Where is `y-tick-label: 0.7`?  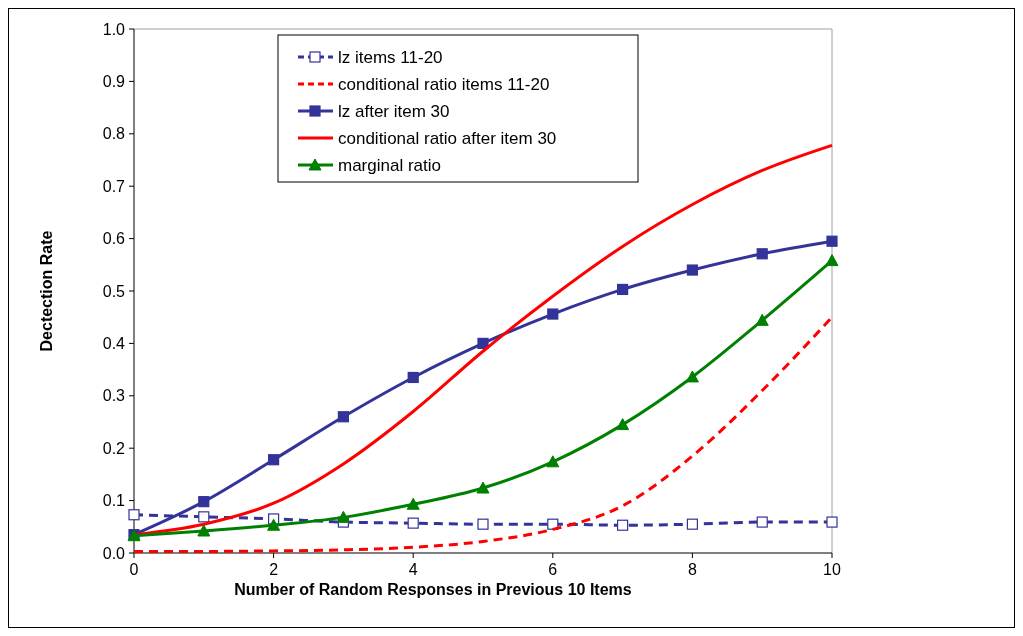 y-tick-label: 0.7 is located at coordinates (114, 186).